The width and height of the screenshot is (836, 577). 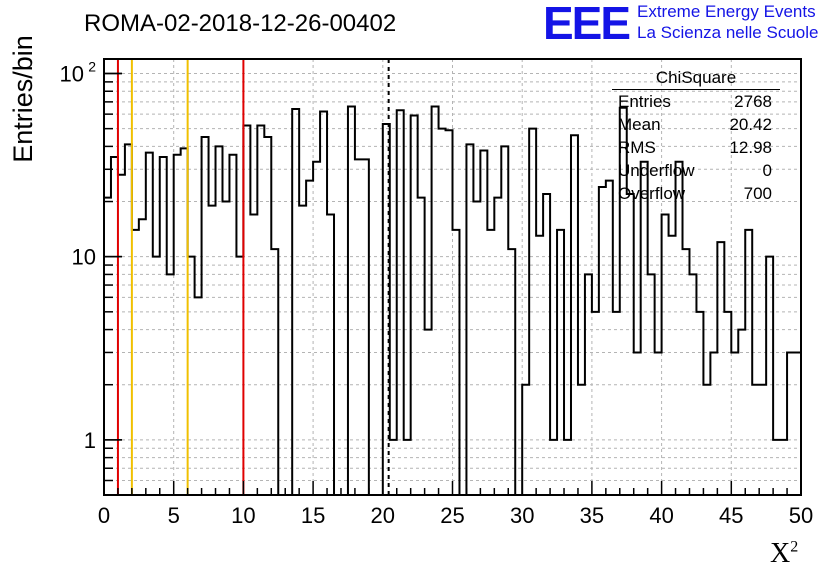 What do you see at coordinates (696, 101) in the screenshot?
I see `stats-row-entries: Entries 2768` at bounding box center [696, 101].